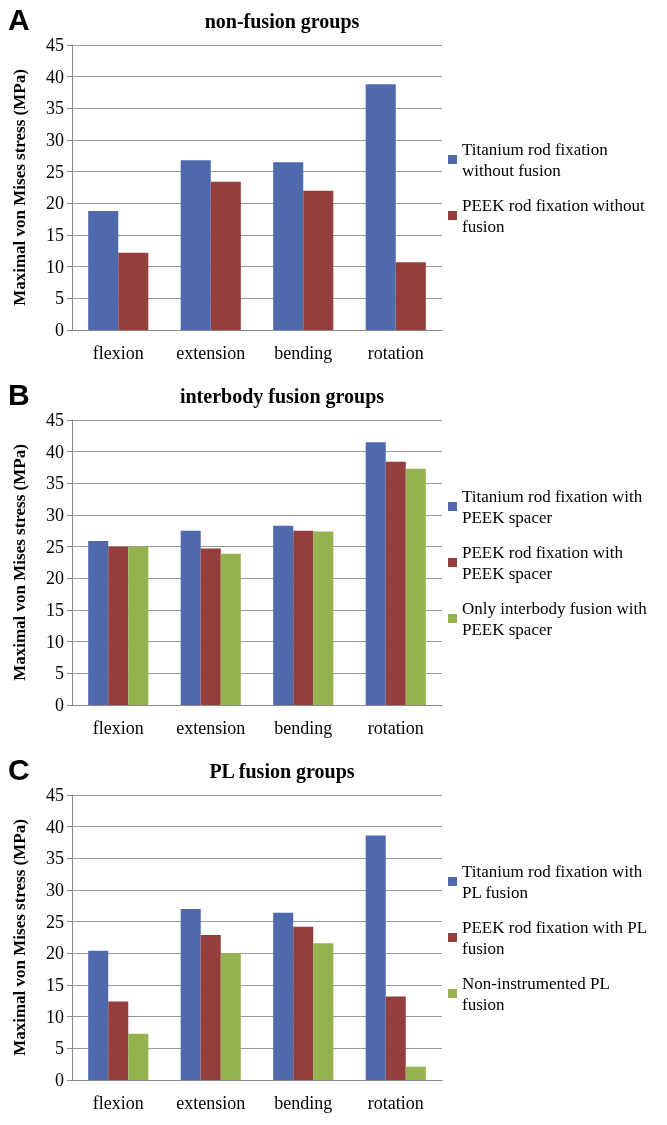 Image resolution: width=667 pixels, height=1125 pixels. I want to click on chart-title: interbody fusion groups, so click(282, 396).